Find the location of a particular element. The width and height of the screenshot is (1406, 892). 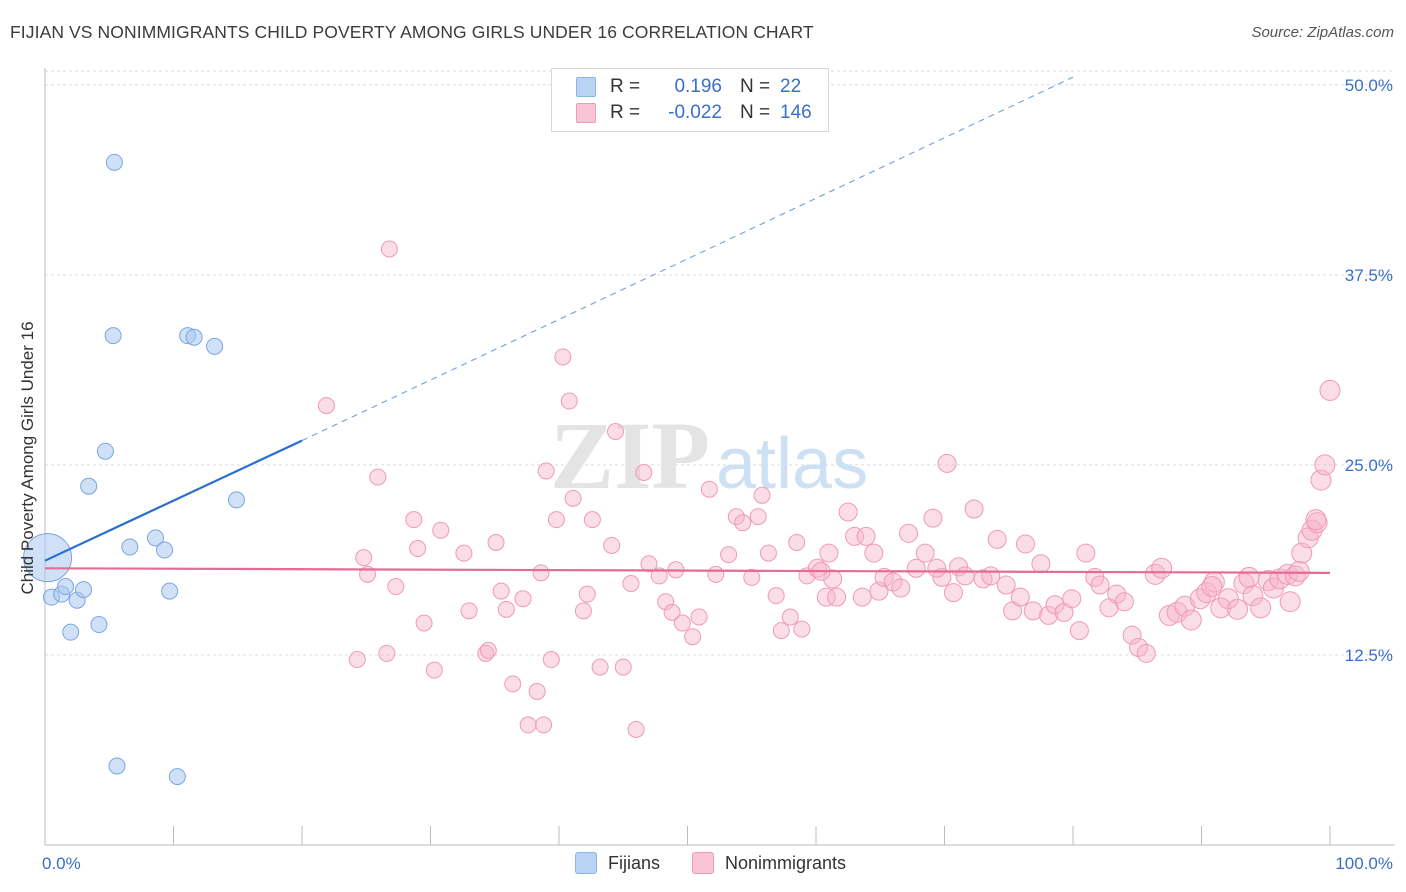

nonimmigrants-trend-line is located at coordinates (687, 570).